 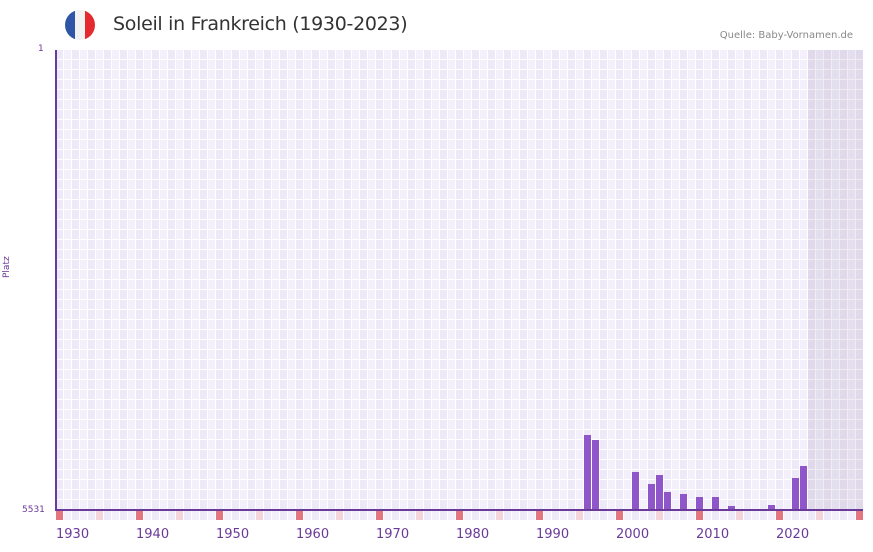 What do you see at coordinates (683, 502) in the screenshot?
I see `bar-2008` at bounding box center [683, 502].